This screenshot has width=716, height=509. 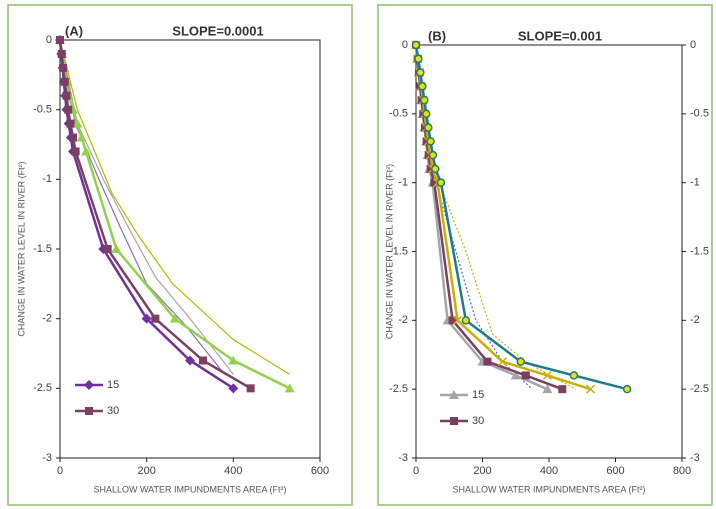 I want to click on y2-tick-label: -2, so click(x=695, y=320).